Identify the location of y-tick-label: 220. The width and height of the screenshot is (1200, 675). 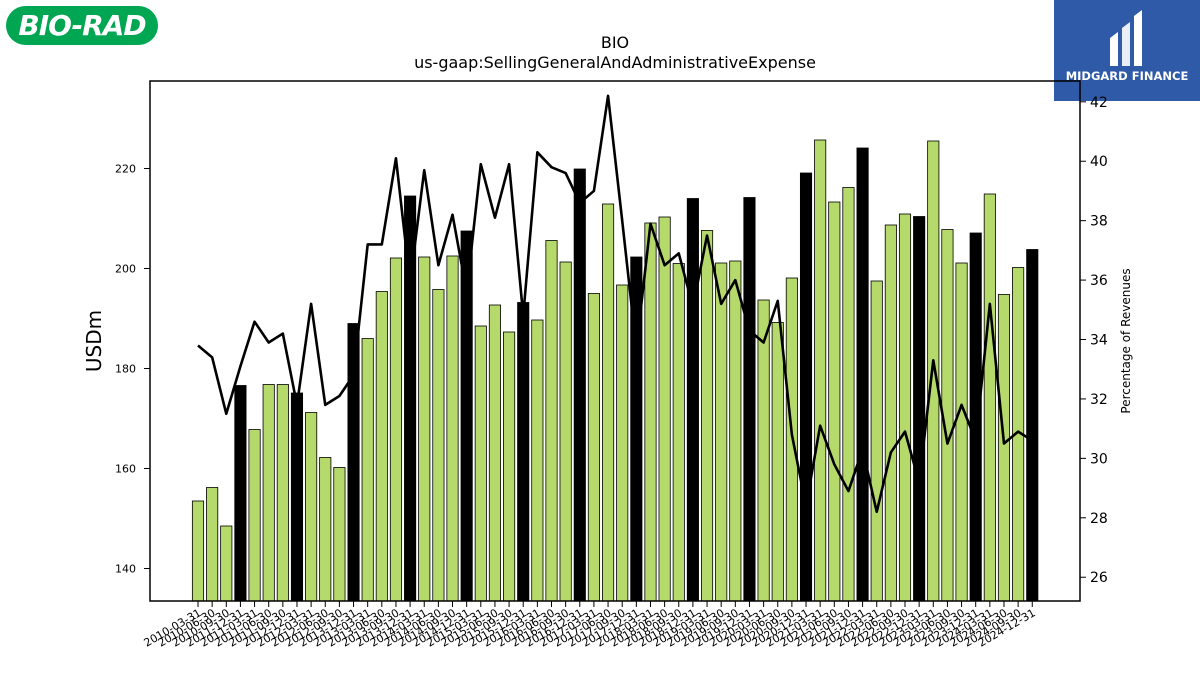
(125, 169).